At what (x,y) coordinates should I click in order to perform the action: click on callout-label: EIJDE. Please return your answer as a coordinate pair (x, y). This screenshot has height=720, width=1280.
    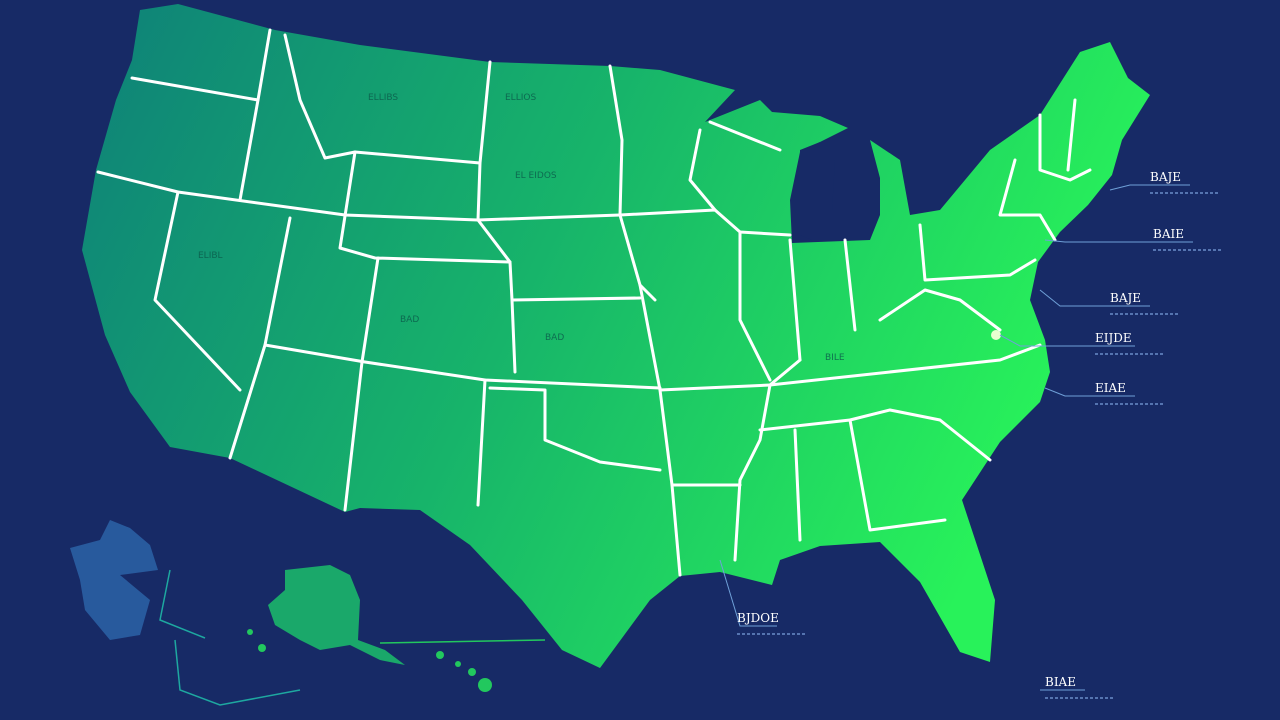
    Looking at the image, I should click on (1113, 338).